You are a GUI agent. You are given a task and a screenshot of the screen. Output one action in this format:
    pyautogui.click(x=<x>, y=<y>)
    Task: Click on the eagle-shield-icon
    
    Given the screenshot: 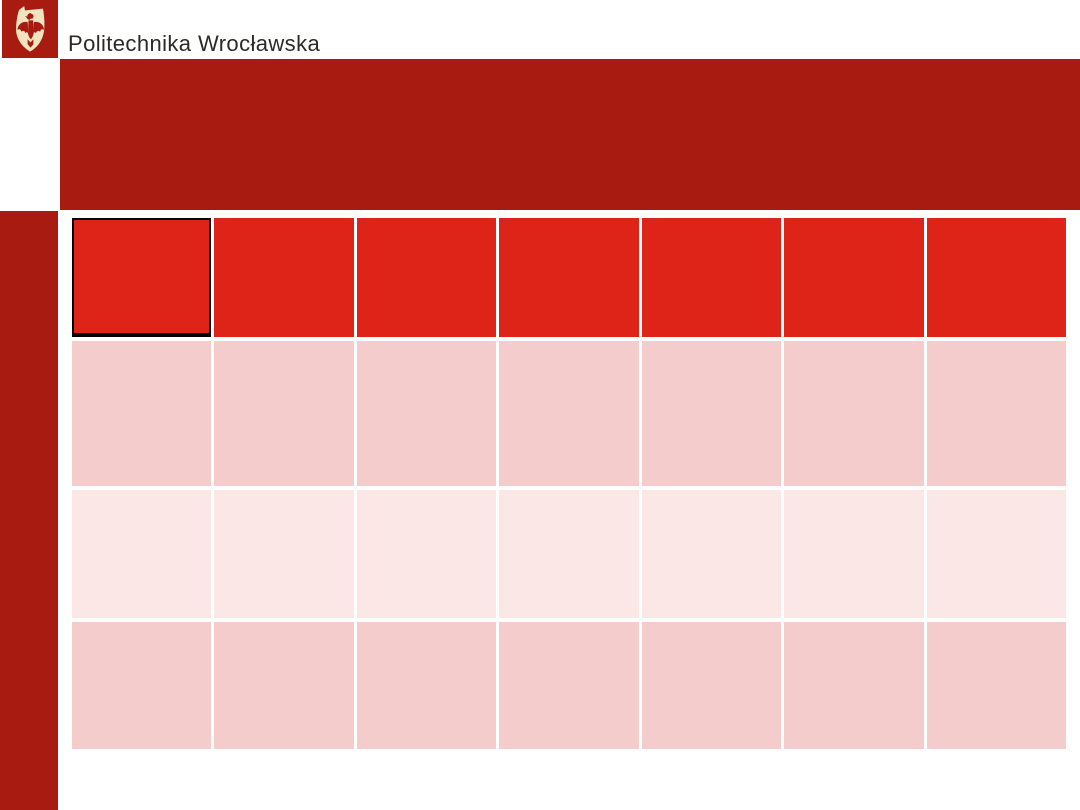 What is the action you would take?
    pyautogui.click(x=30, y=29)
    